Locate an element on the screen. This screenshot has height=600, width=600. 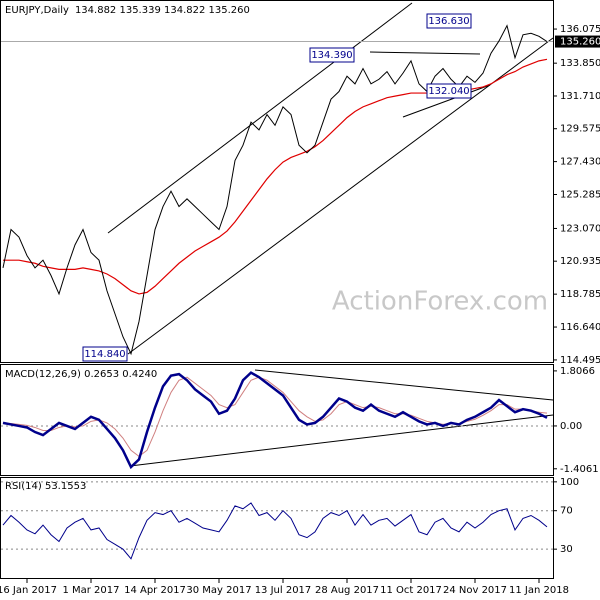
y-tick-label: 116.640 is located at coordinates (580, 327).